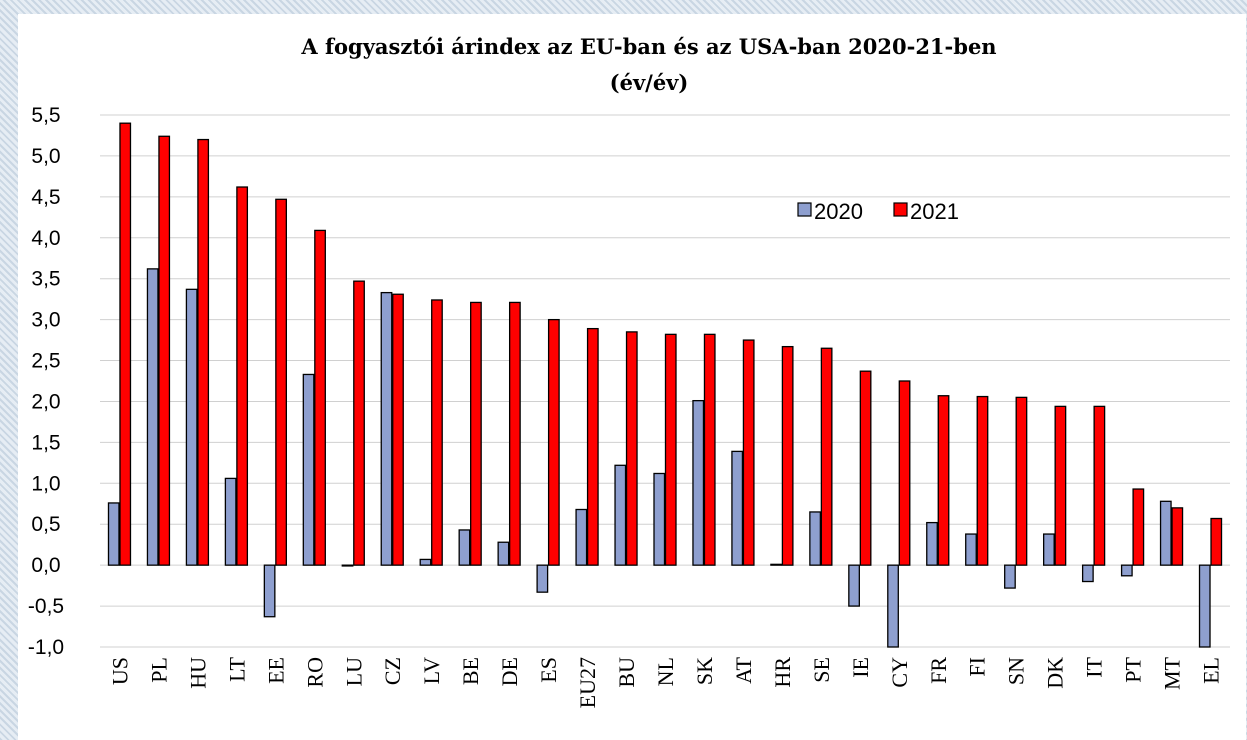 Image resolution: width=1247 pixels, height=740 pixels. I want to click on bar-2021-BE, so click(476, 433).